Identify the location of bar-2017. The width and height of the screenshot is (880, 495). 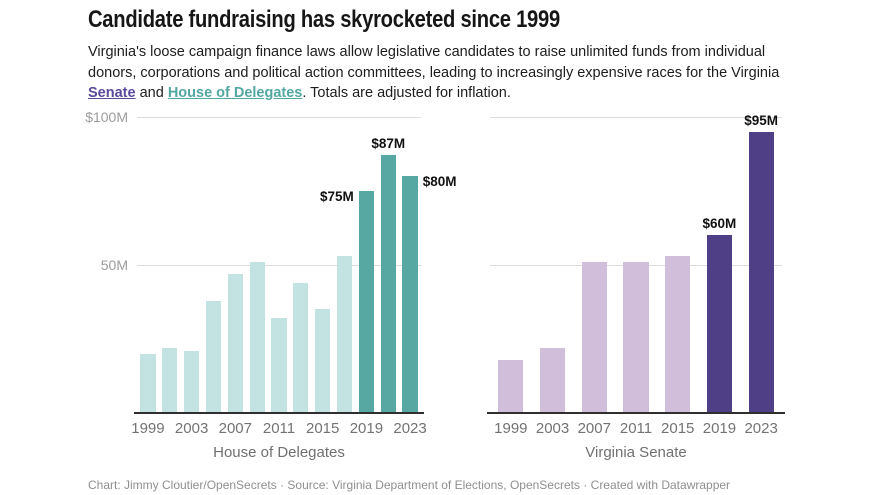
(344, 334).